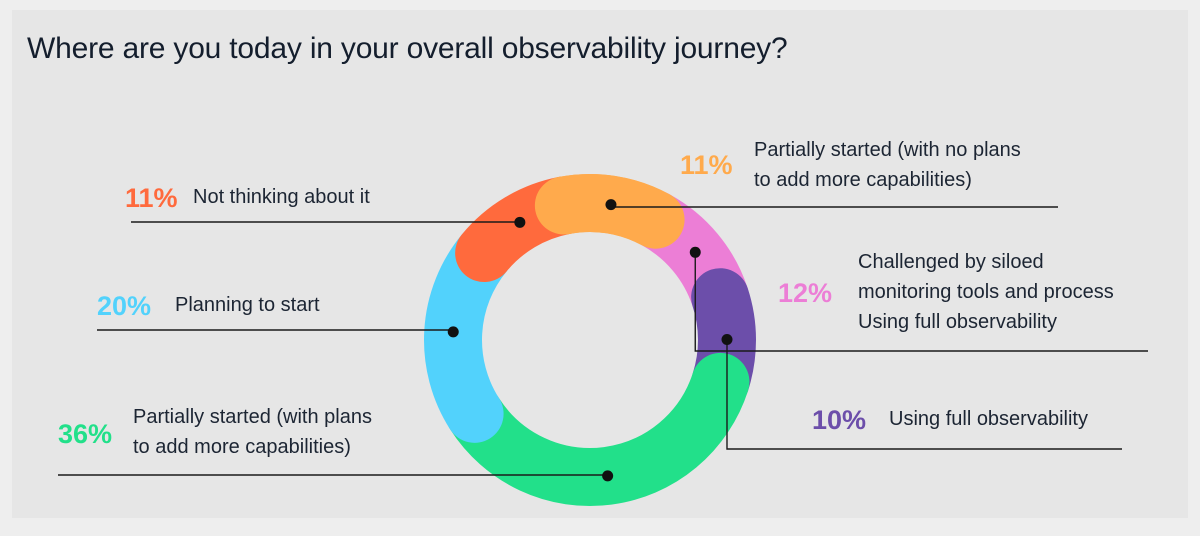 Image resolution: width=1200 pixels, height=536 pixels. What do you see at coordinates (805, 293) in the screenshot?
I see `slice-value-challenged: 12%` at bounding box center [805, 293].